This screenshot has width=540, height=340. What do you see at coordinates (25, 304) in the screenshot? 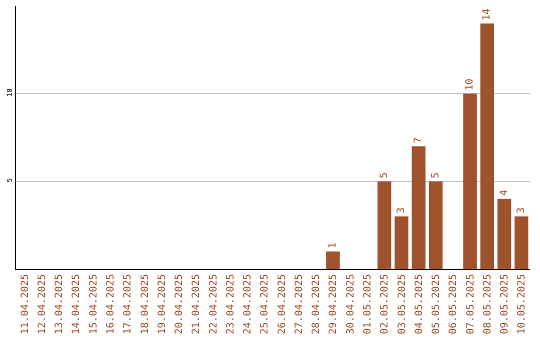
I see `x-tick-label: 11.04.2025` at bounding box center [25, 304].